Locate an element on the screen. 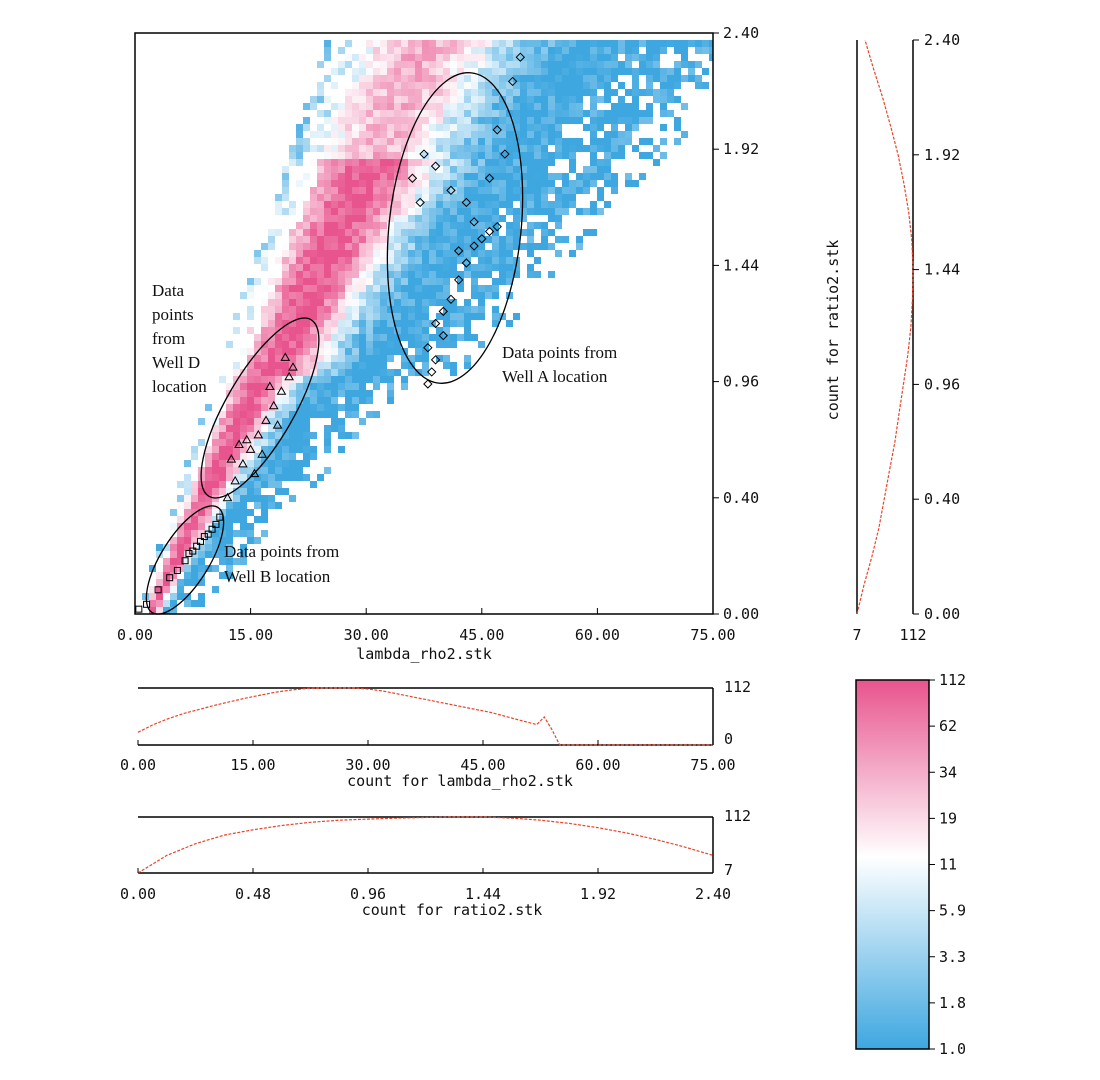 The image size is (1100, 1080). crossplot-y-tick: 0.96 is located at coordinates (741, 382).